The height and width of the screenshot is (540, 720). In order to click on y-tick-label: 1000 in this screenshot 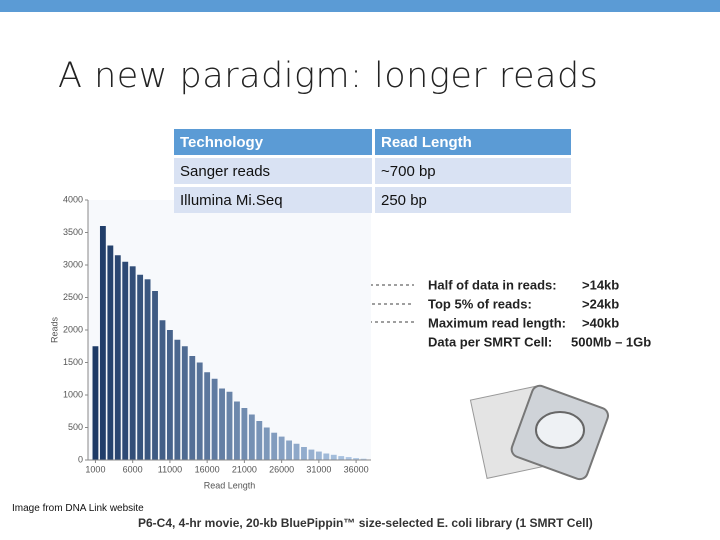, I will do `click(73, 394)`.